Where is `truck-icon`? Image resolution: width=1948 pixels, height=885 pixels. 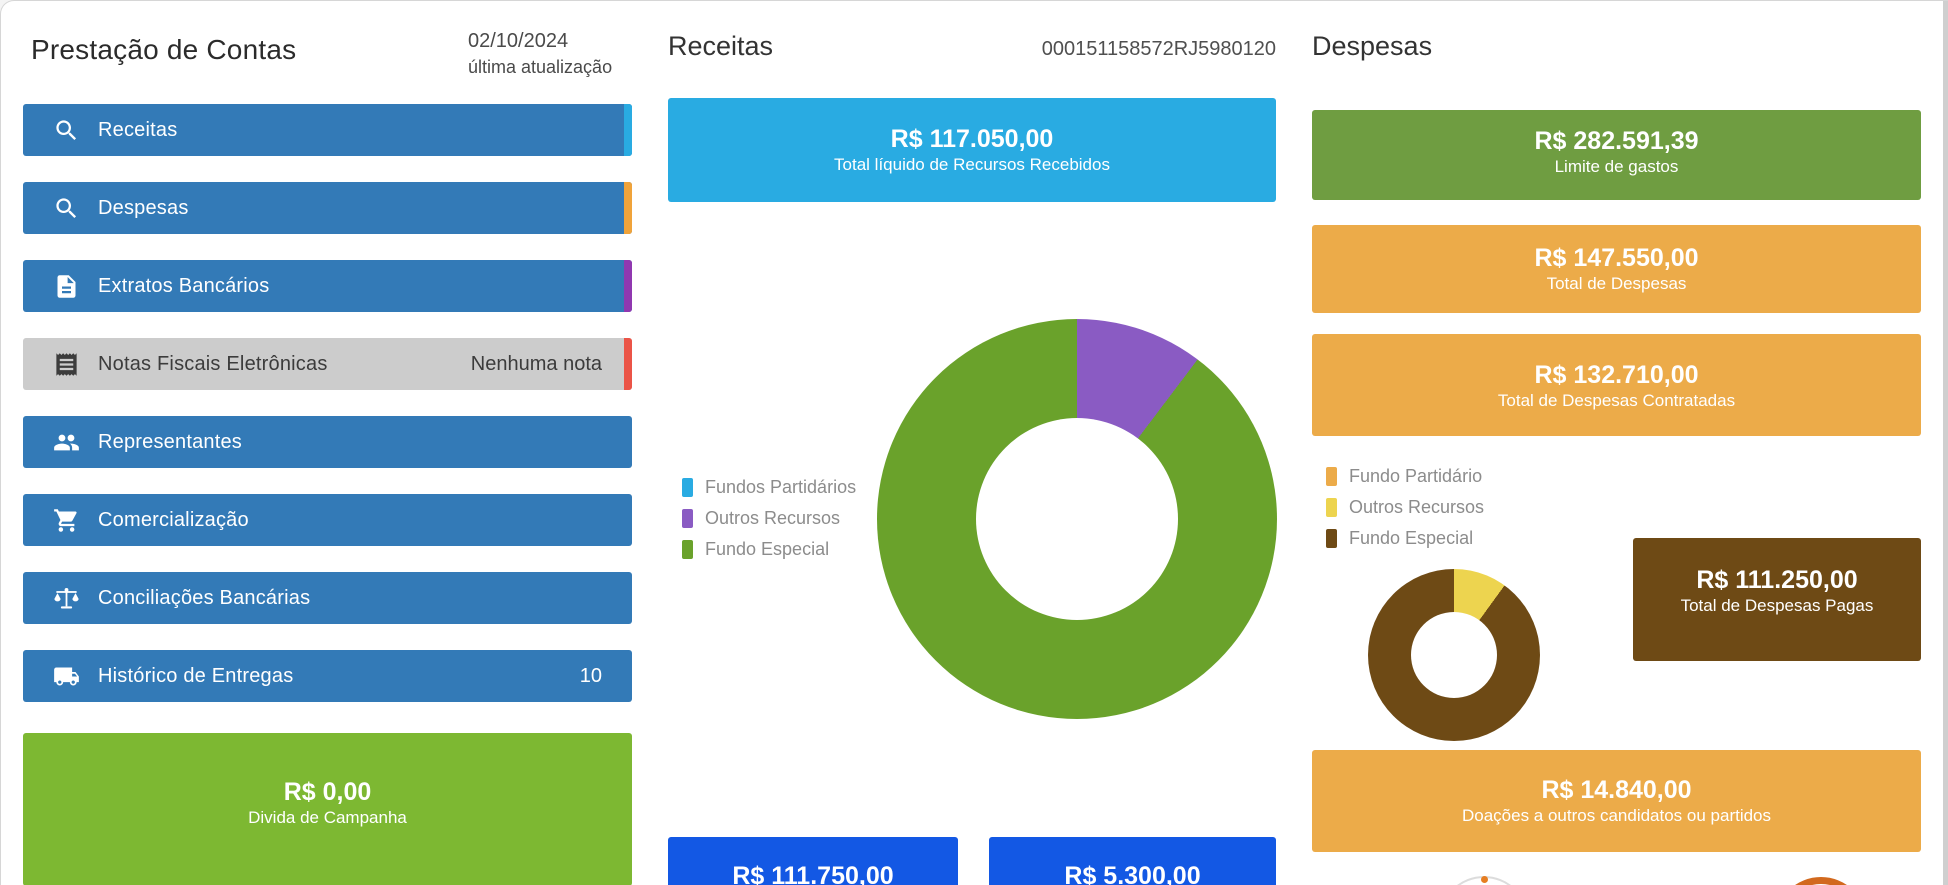 truck-icon is located at coordinates (66, 676).